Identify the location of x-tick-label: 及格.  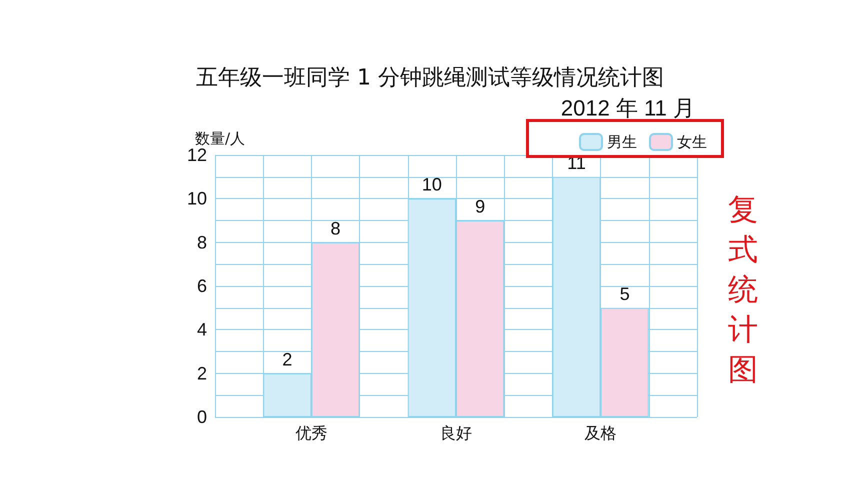
(600, 433).